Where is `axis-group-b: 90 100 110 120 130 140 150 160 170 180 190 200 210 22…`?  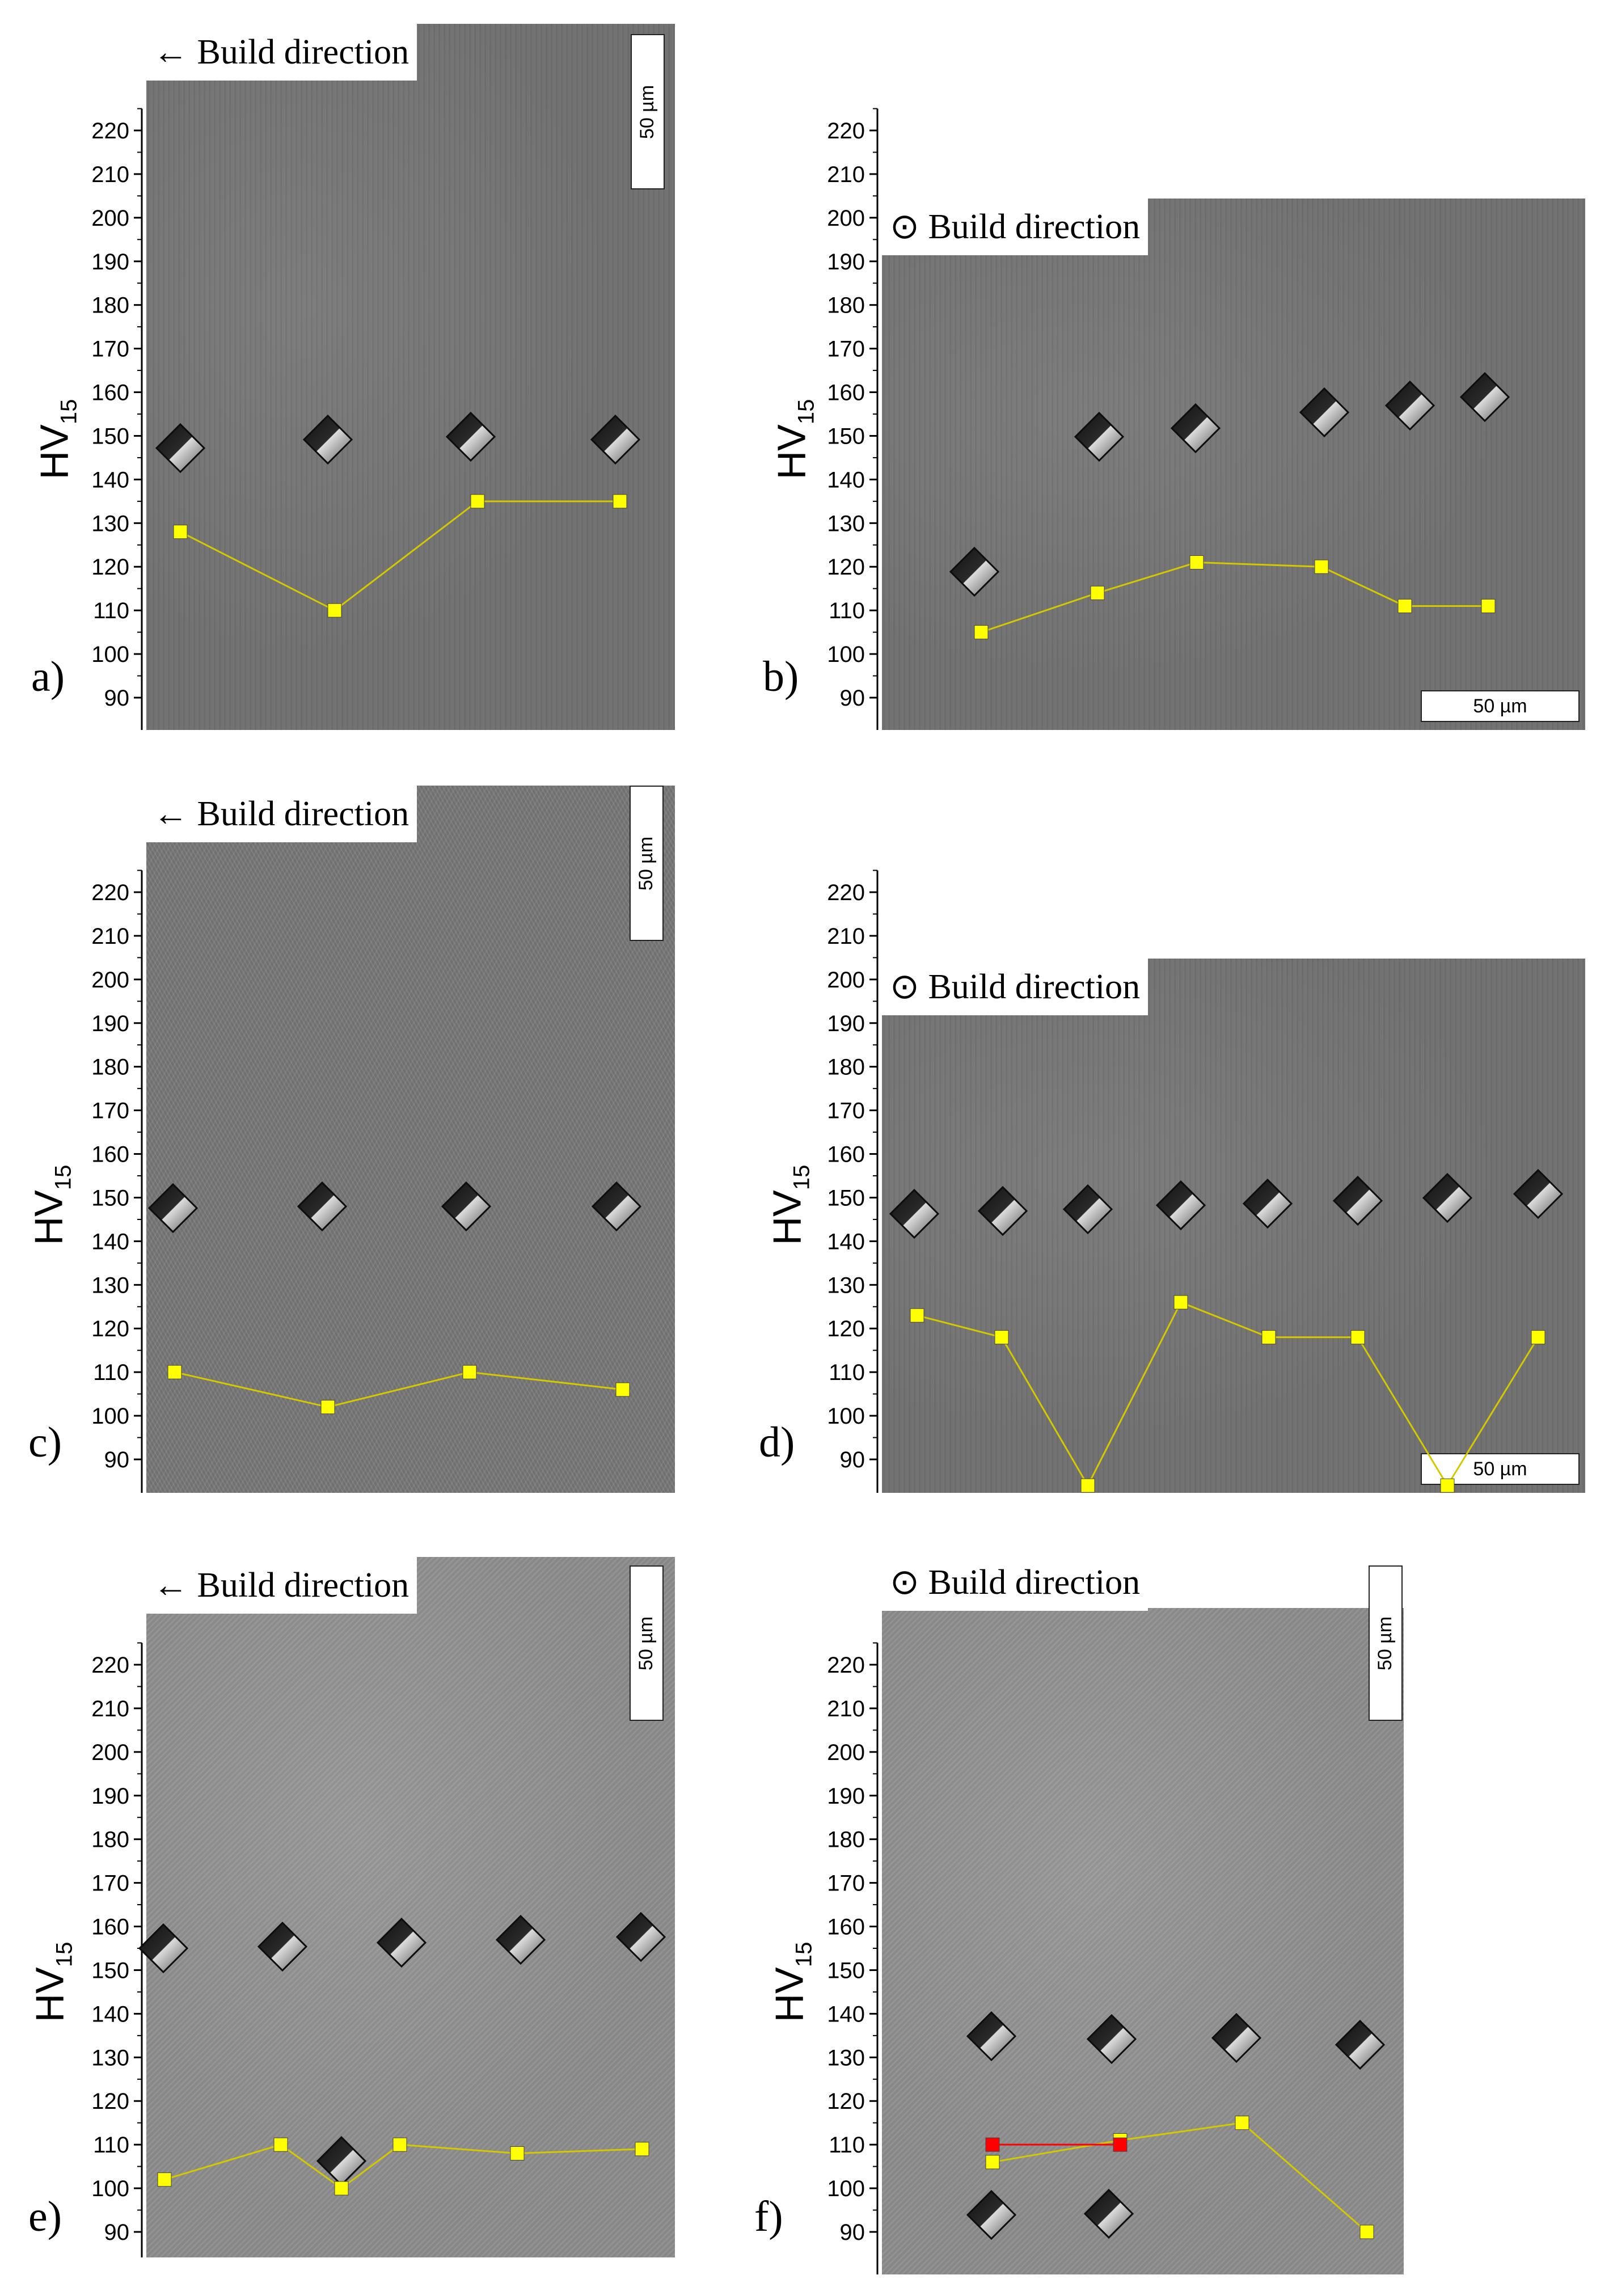
axis-group-b: 90 100 110 120 130 140 150 160 170 180 190 200 210 22… is located at coordinates (853, 419).